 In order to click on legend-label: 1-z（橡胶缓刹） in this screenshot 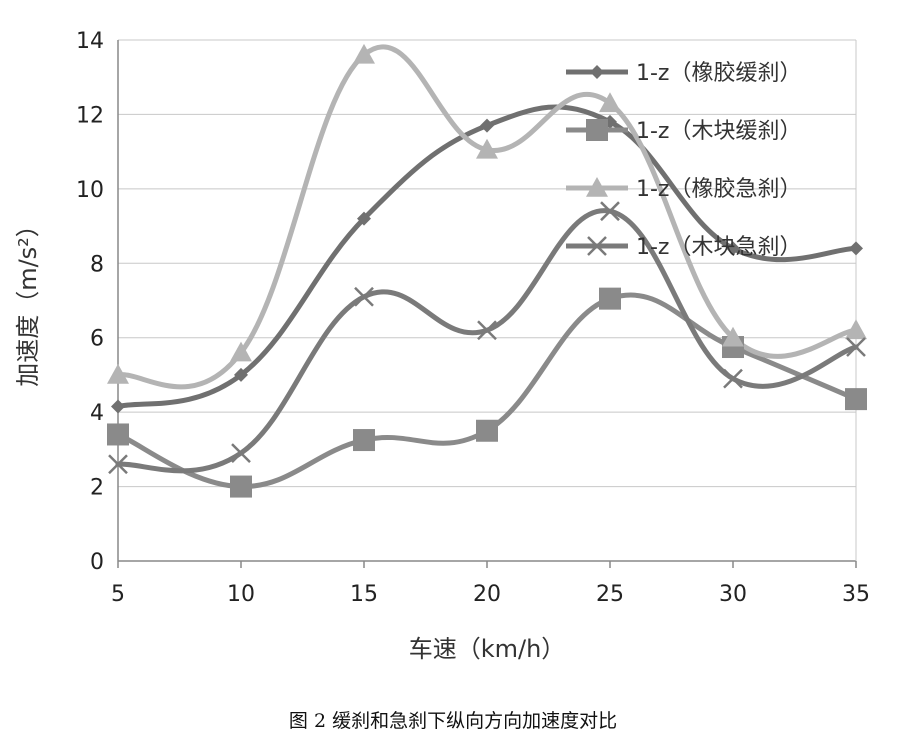, I will do `click(718, 73)`.